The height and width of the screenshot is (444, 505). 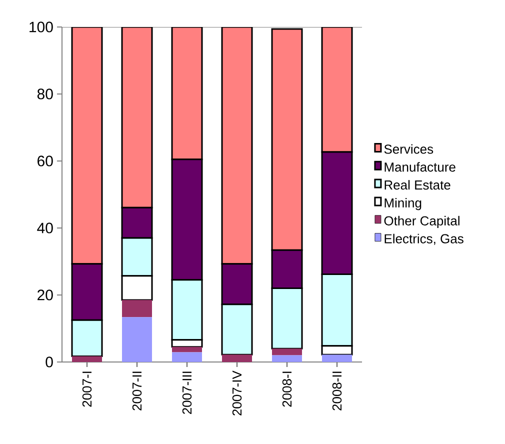 I want to click on x-tick-label: 2007-I, so click(x=87, y=389).